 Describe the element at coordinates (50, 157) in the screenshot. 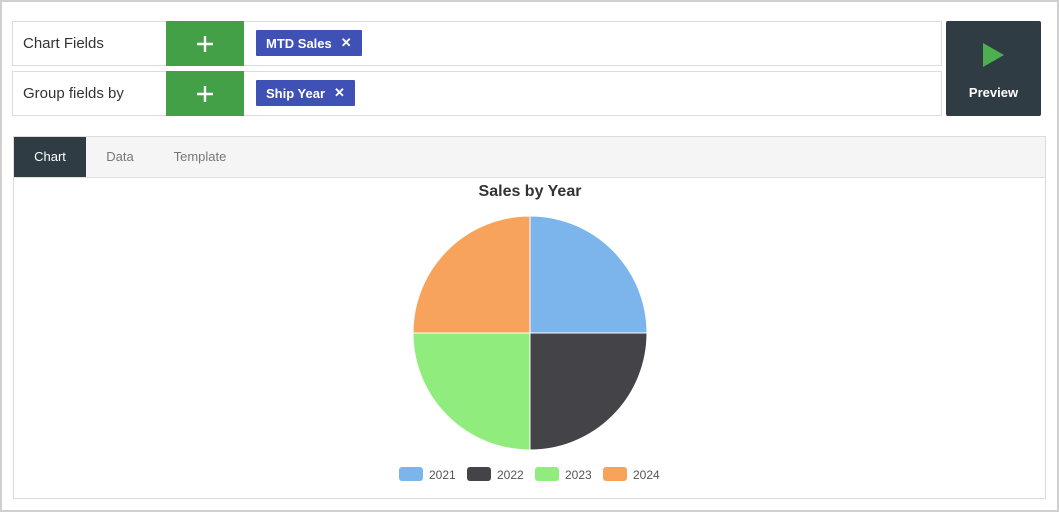

I see `tab-chart: Chart` at that location.